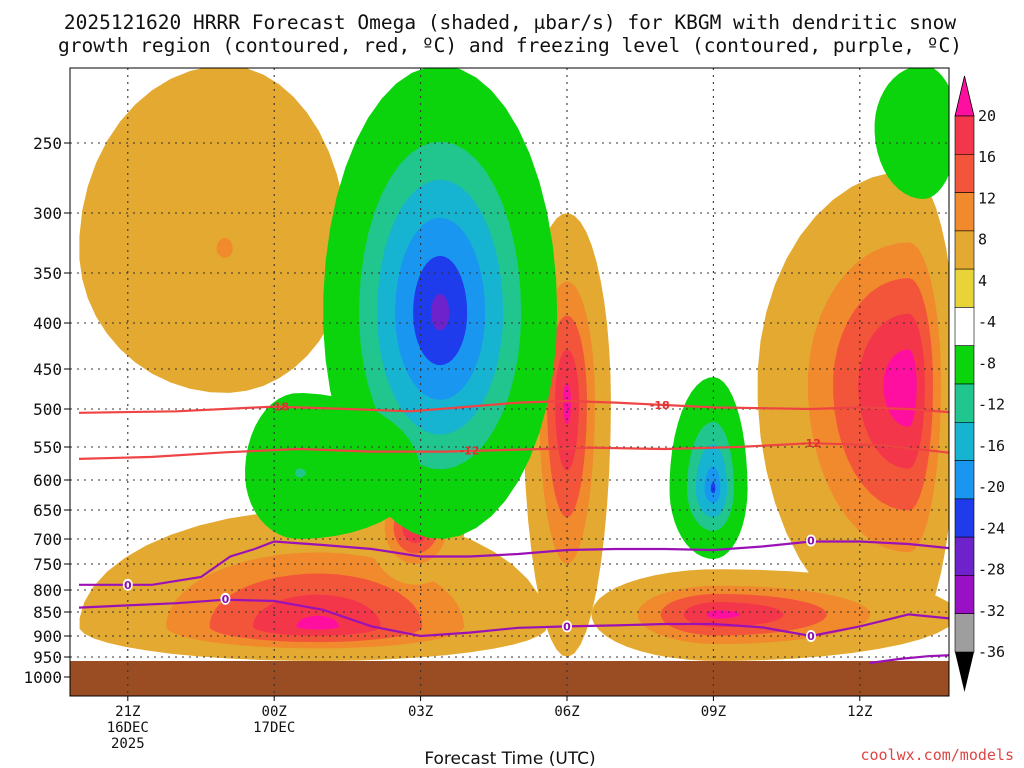 The image size is (1024, 768). I want to click on shade-band--28, so click(440, 312).